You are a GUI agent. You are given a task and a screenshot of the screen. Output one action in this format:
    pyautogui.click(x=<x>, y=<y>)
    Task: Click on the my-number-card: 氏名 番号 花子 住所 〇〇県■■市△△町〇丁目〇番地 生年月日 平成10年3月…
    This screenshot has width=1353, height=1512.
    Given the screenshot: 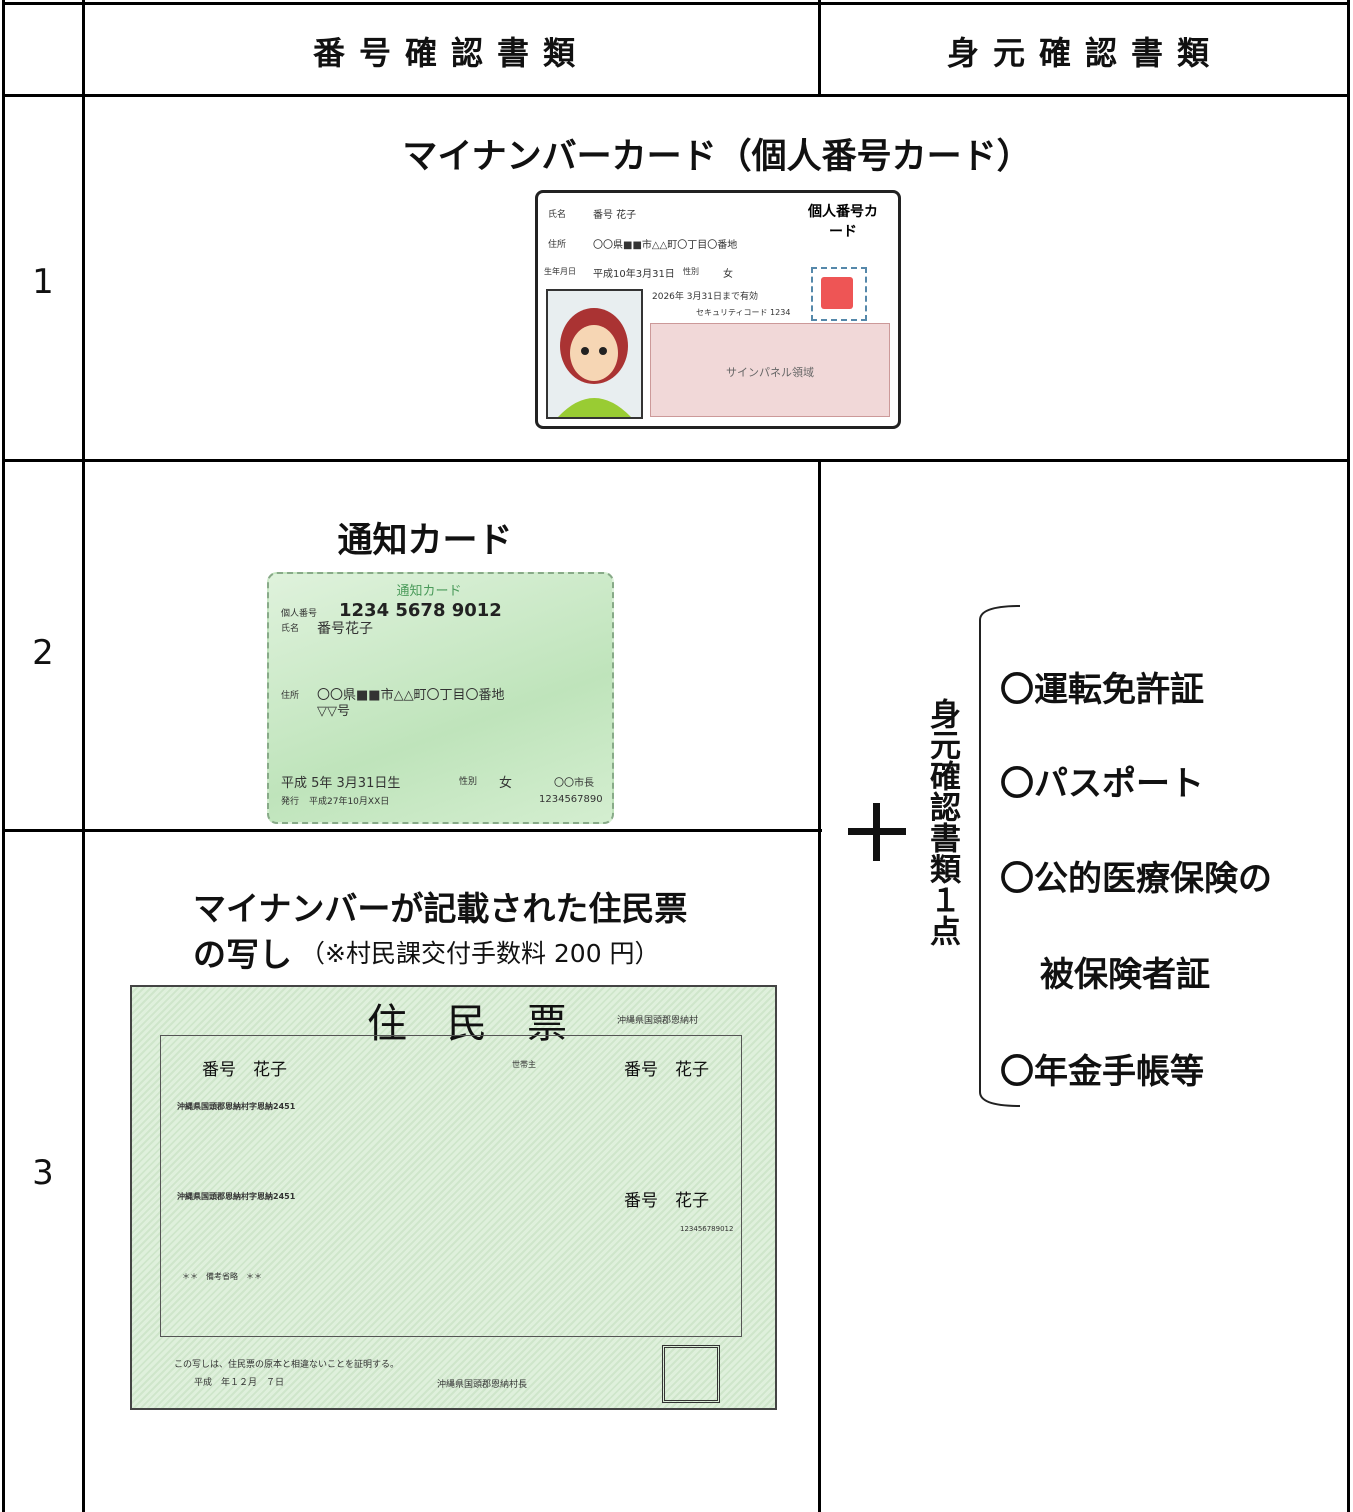 What is the action you would take?
    pyautogui.click(x=718, y=309)
    